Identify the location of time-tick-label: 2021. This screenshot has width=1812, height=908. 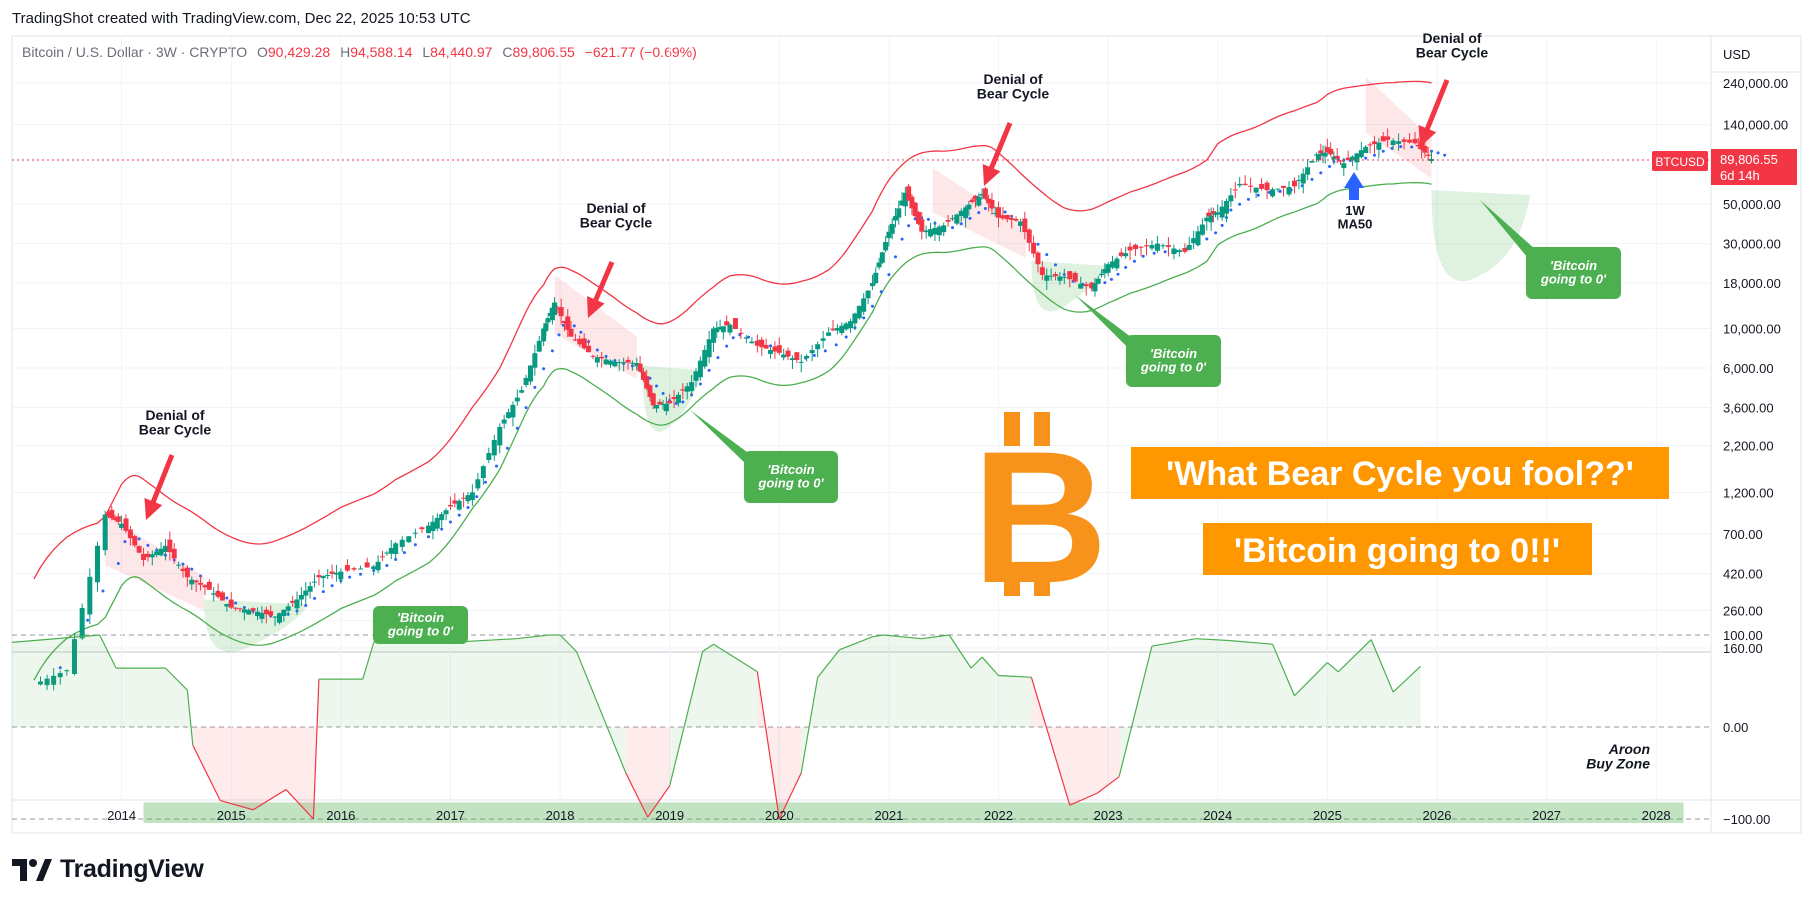
(888, 815).